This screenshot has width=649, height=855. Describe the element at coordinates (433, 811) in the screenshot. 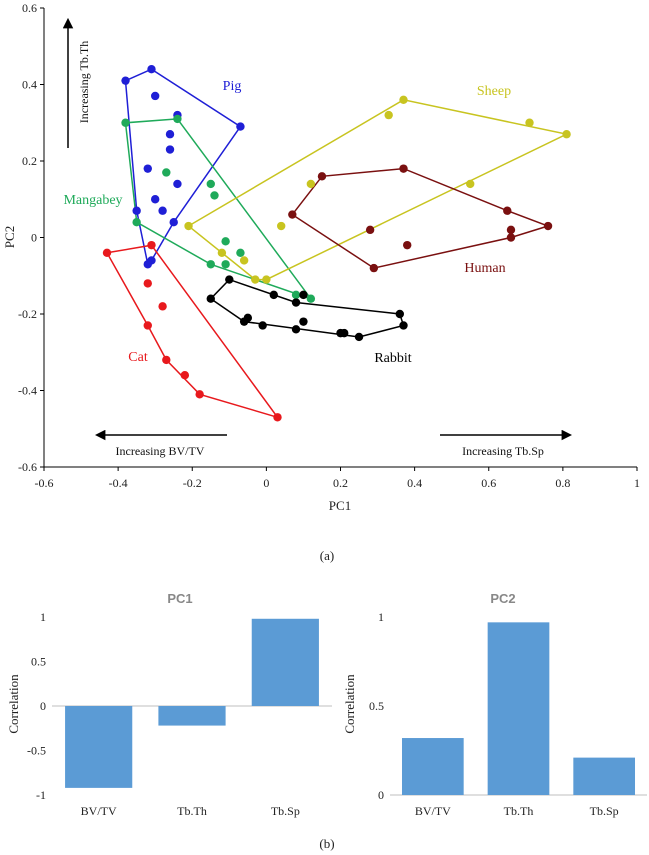

I see `bar2-category-label: BV/TV` at that location.